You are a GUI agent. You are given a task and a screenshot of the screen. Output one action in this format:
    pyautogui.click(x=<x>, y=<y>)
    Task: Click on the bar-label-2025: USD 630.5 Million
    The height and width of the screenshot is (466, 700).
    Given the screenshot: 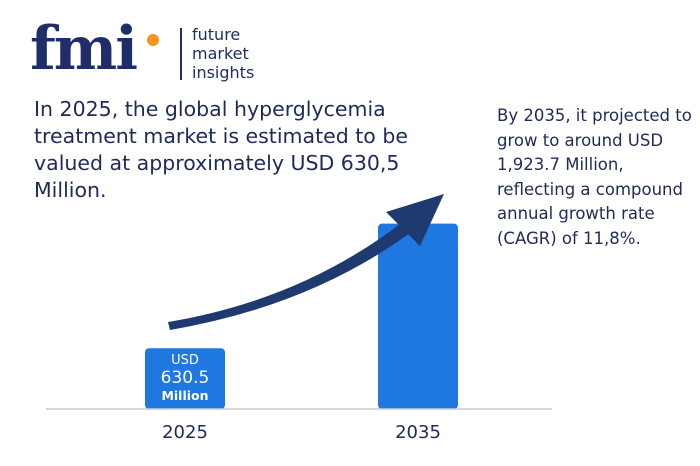 What is the action you would take?
    pyautogui.click(x=185, y=378)
    